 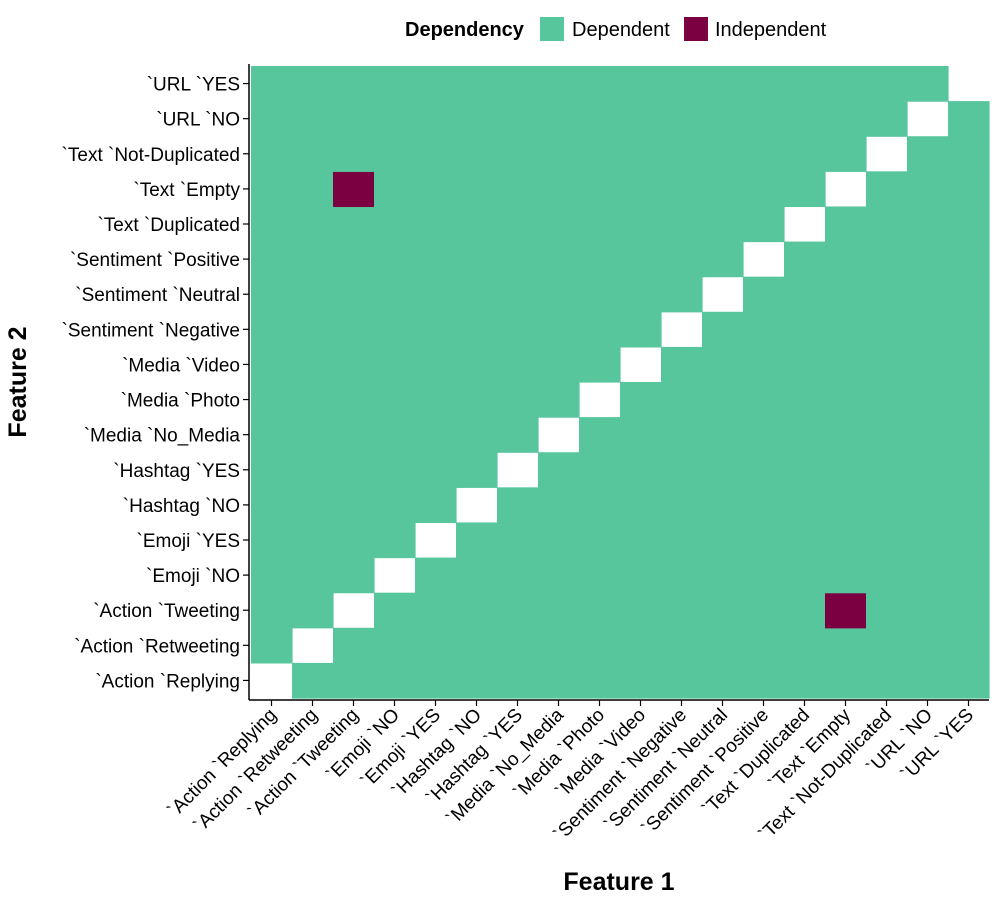 I want to click on y-tick-label: `Media `Video, so click(x=181, y=365).